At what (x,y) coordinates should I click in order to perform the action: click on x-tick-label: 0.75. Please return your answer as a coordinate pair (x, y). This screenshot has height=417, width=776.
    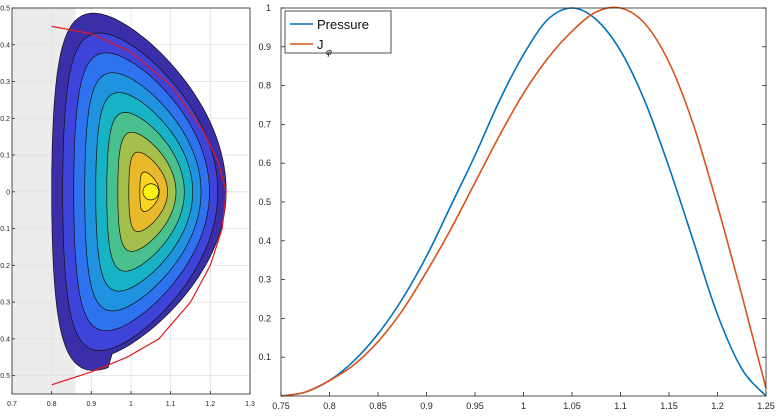
    Looking at the image, I should click on (281, 406).